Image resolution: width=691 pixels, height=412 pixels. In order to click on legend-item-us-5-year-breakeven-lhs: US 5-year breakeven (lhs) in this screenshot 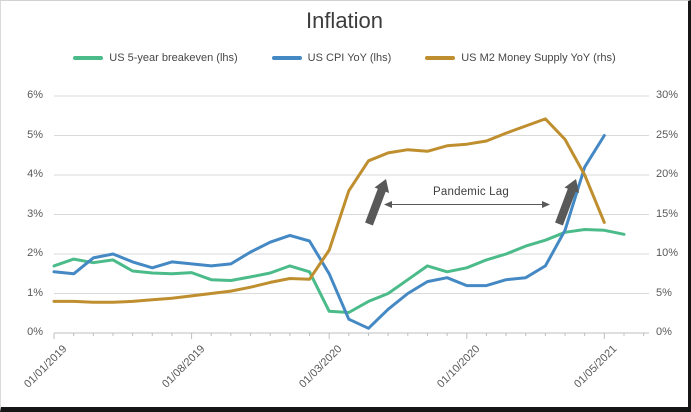, I will do `click(155, 58)`.